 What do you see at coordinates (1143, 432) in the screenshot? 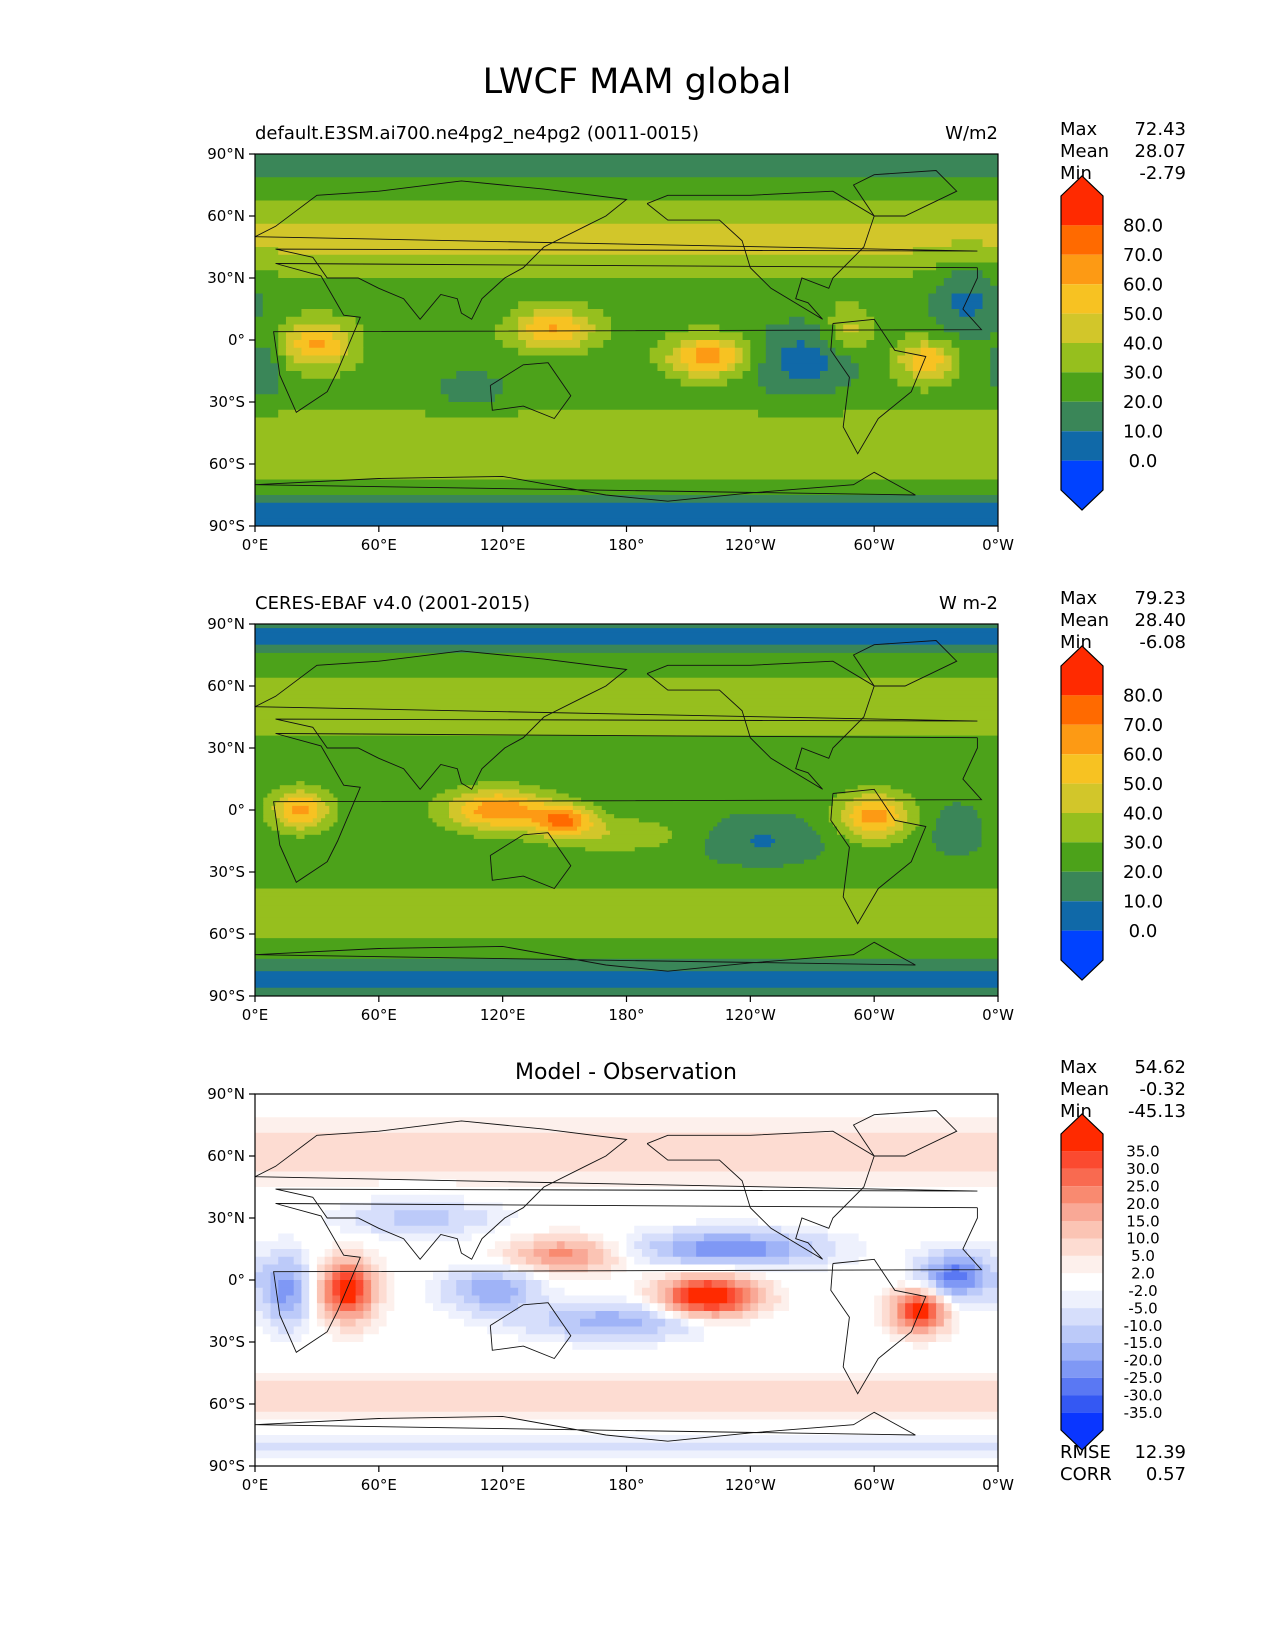
I see `colorbar-tick-label: 10.0` at bounding box center [1143, 432].